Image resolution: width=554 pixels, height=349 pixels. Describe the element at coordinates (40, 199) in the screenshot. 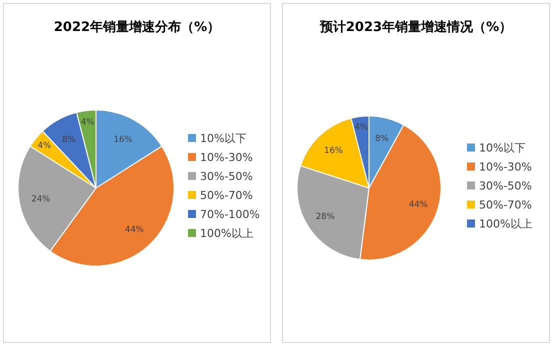

I see `data-label: 24%` at that location.